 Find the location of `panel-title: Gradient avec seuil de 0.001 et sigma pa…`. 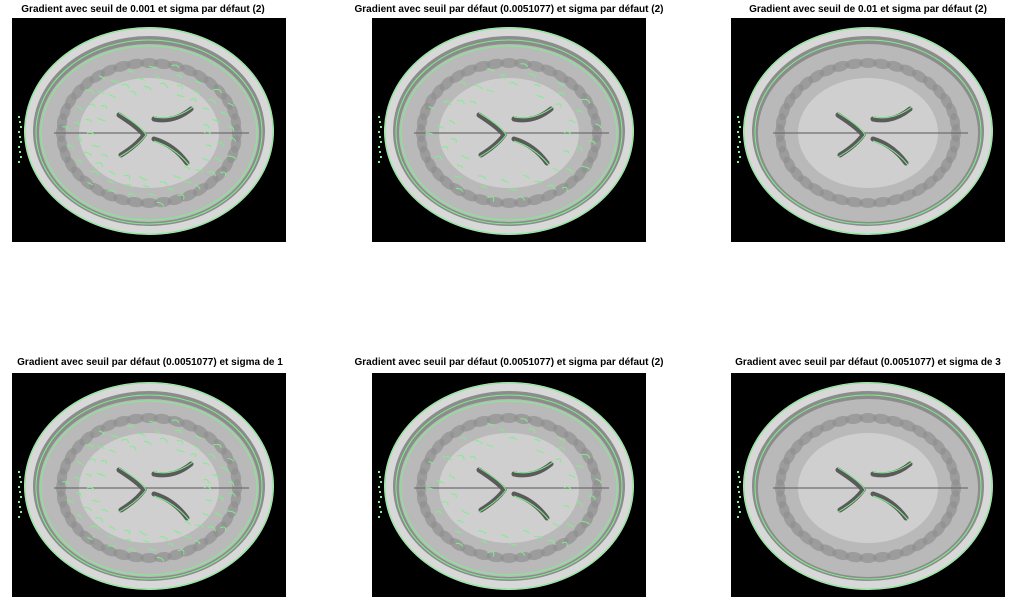

panel-title: Gradient avec seuil de 0.001 et sigma pa… is located at coordinates (143, 9).